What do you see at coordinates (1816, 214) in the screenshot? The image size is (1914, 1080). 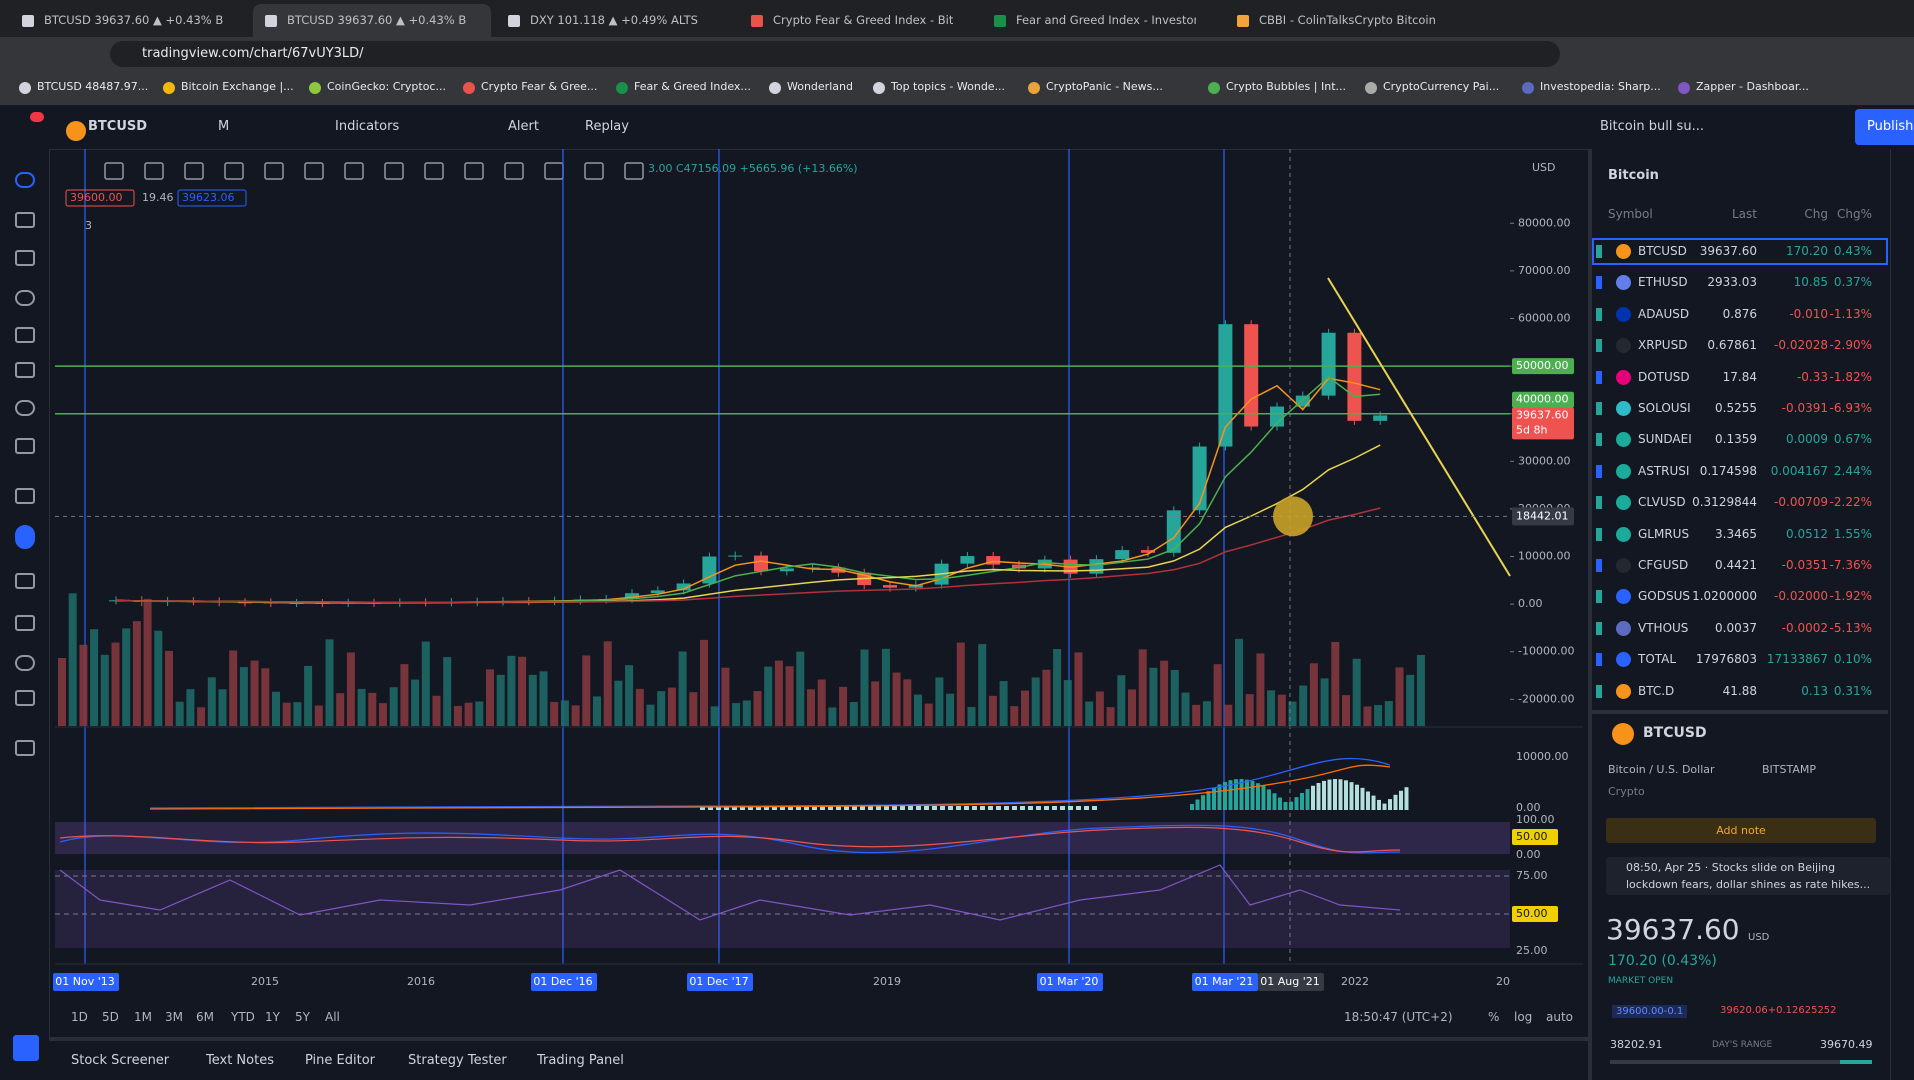 I see `column-header: Chg` at bounding box center [1816, 214].